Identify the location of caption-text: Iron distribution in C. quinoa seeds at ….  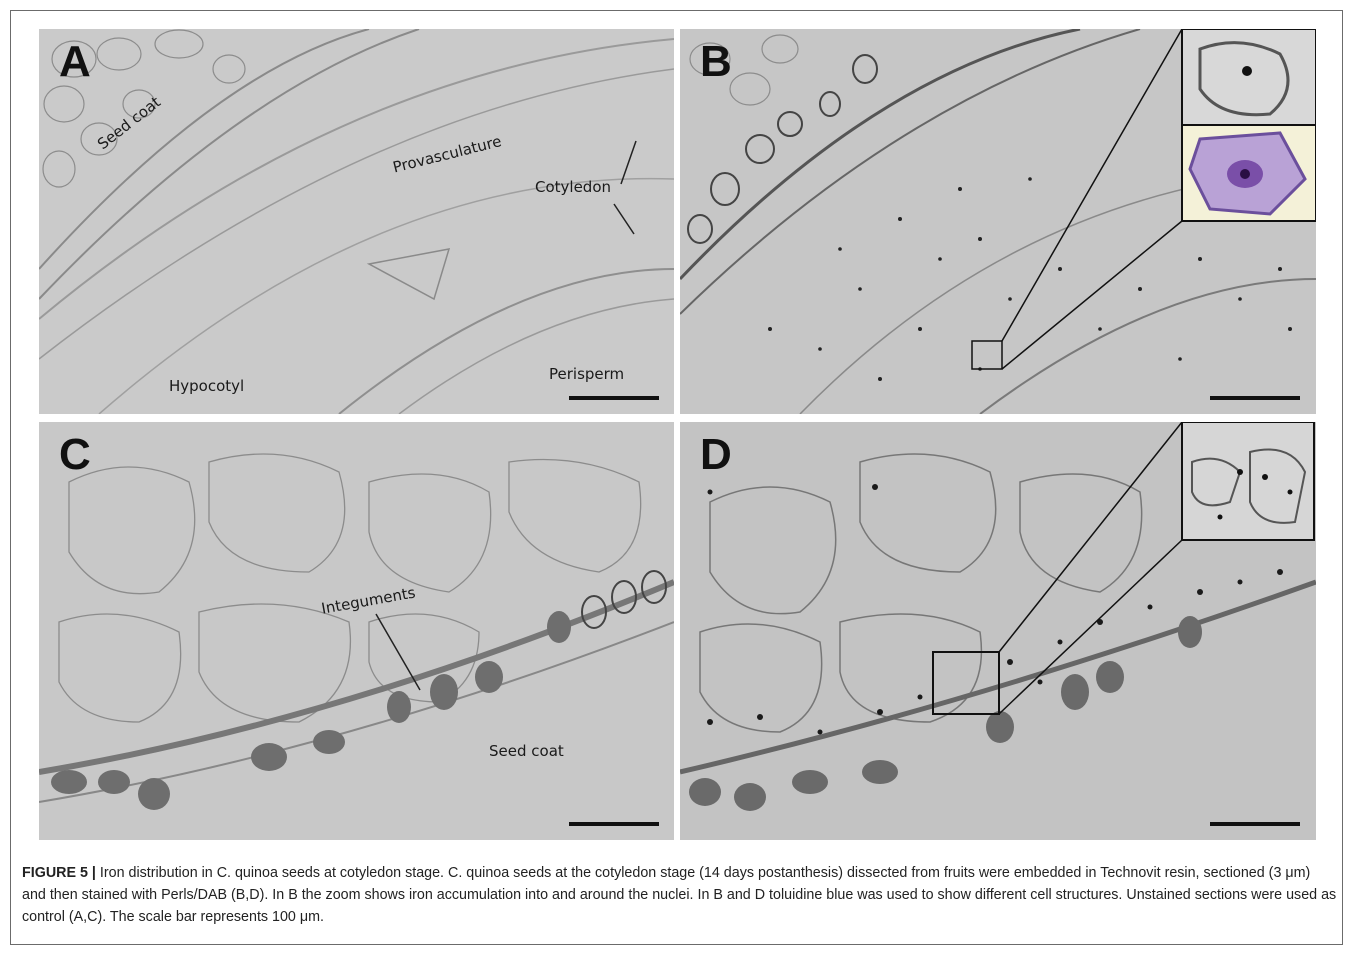
(679, 895).